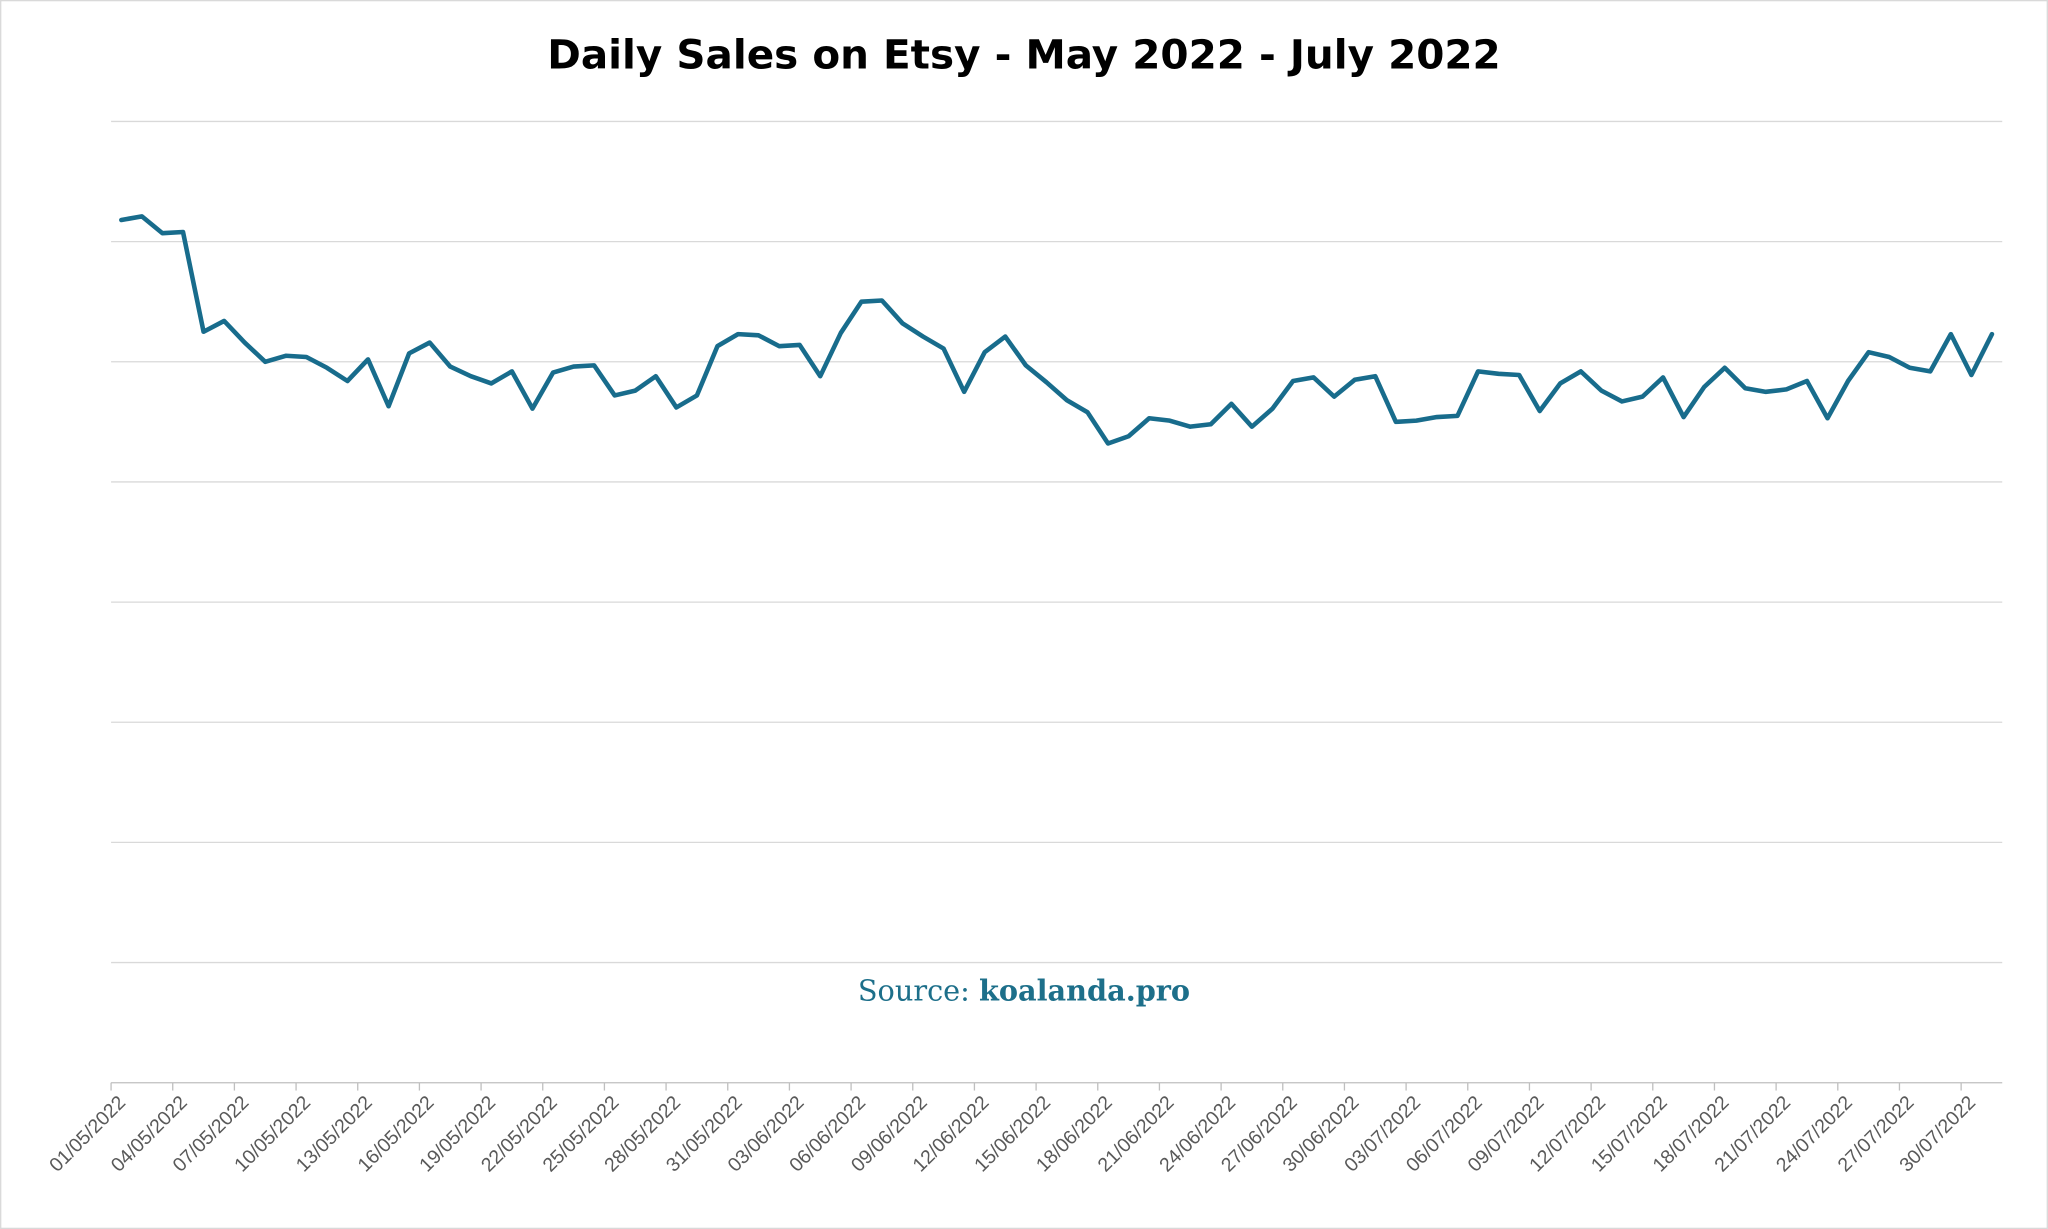  Describe the element at coordinates (914, 990) in the screenshot. I see `source-label: Source:` at that location.